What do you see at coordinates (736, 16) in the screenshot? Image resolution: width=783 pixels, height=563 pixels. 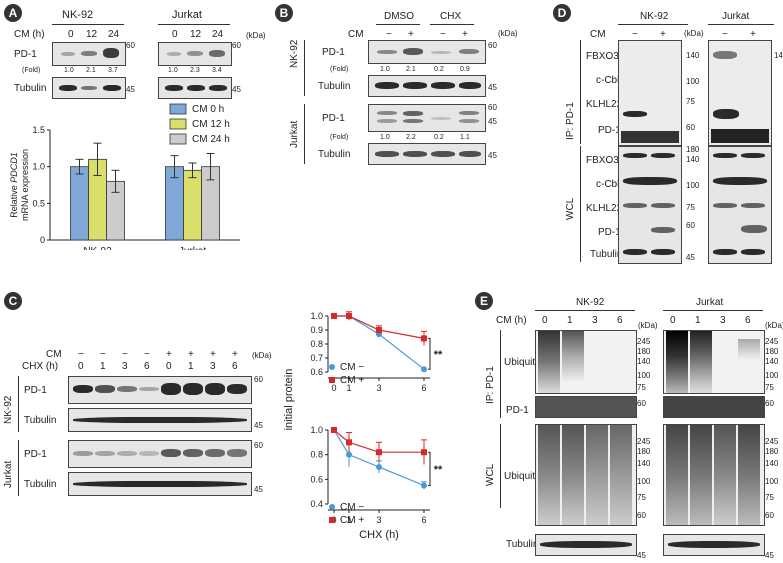 I see `d-cell-jurkat: Jurkat` at bounding box center [736, 16].